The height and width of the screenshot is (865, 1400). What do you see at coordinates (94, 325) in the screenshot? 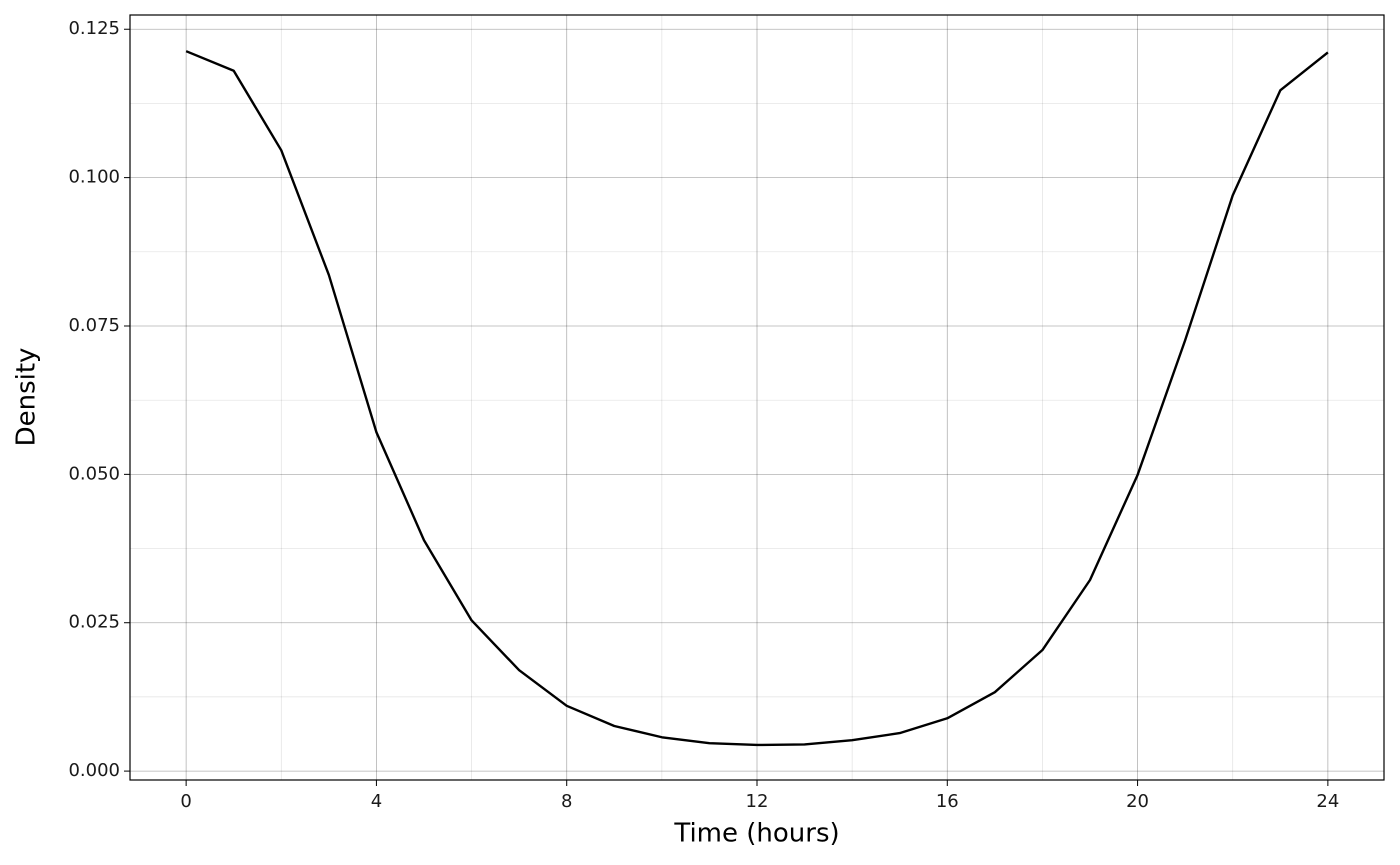
I see `y-tick-label: 0.075` at bounding box center [94, 325].